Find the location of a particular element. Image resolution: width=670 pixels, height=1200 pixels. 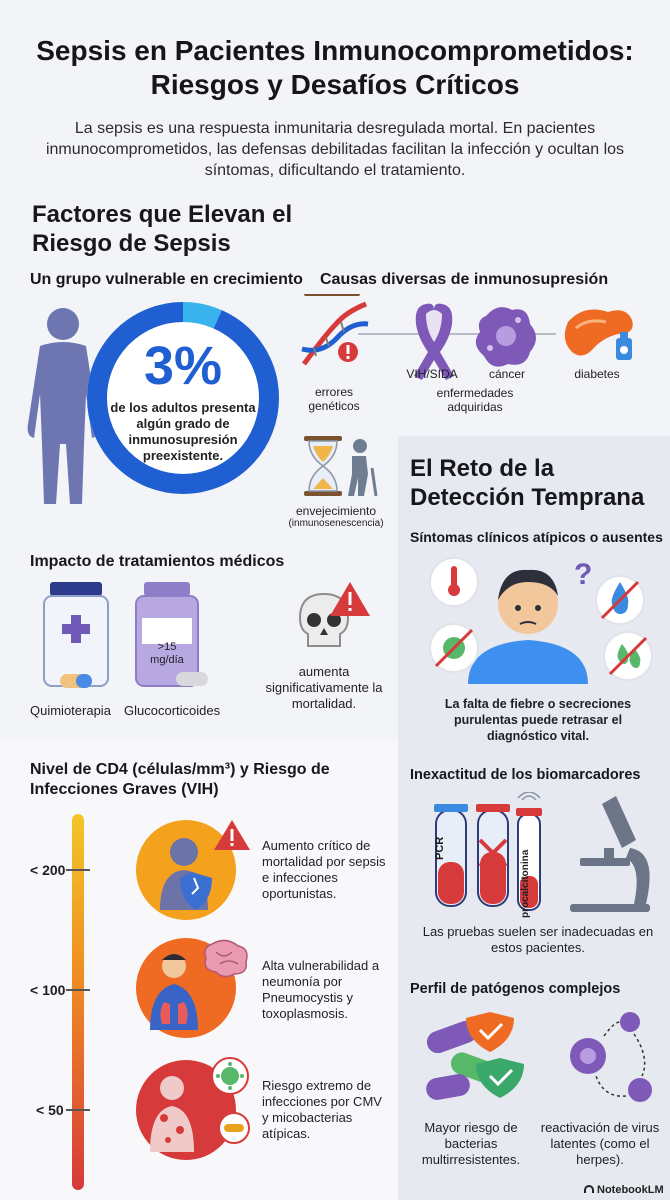

shield-check-icon is located at coordinates (495, 1055).